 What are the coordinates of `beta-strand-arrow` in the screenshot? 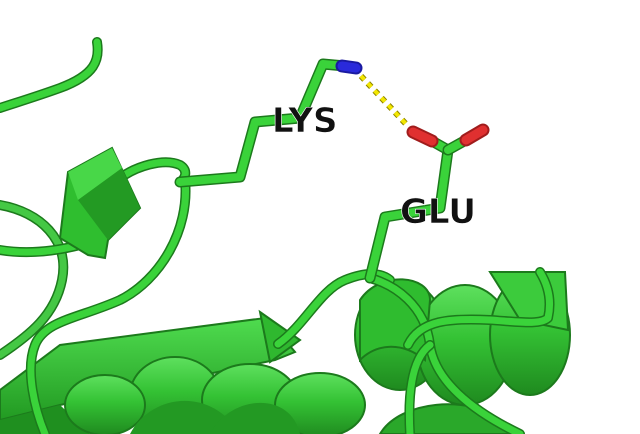 It's located at (100, 203).